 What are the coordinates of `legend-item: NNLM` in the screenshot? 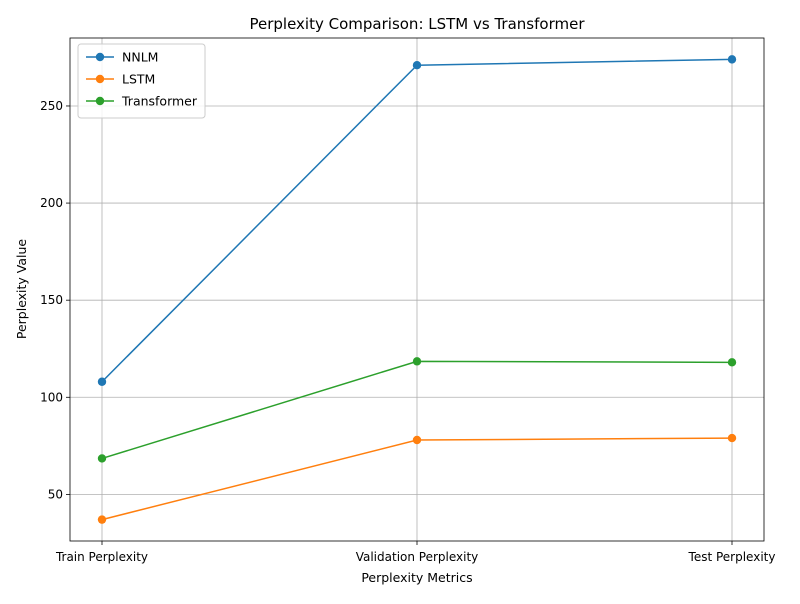 It's located at (122, 57).